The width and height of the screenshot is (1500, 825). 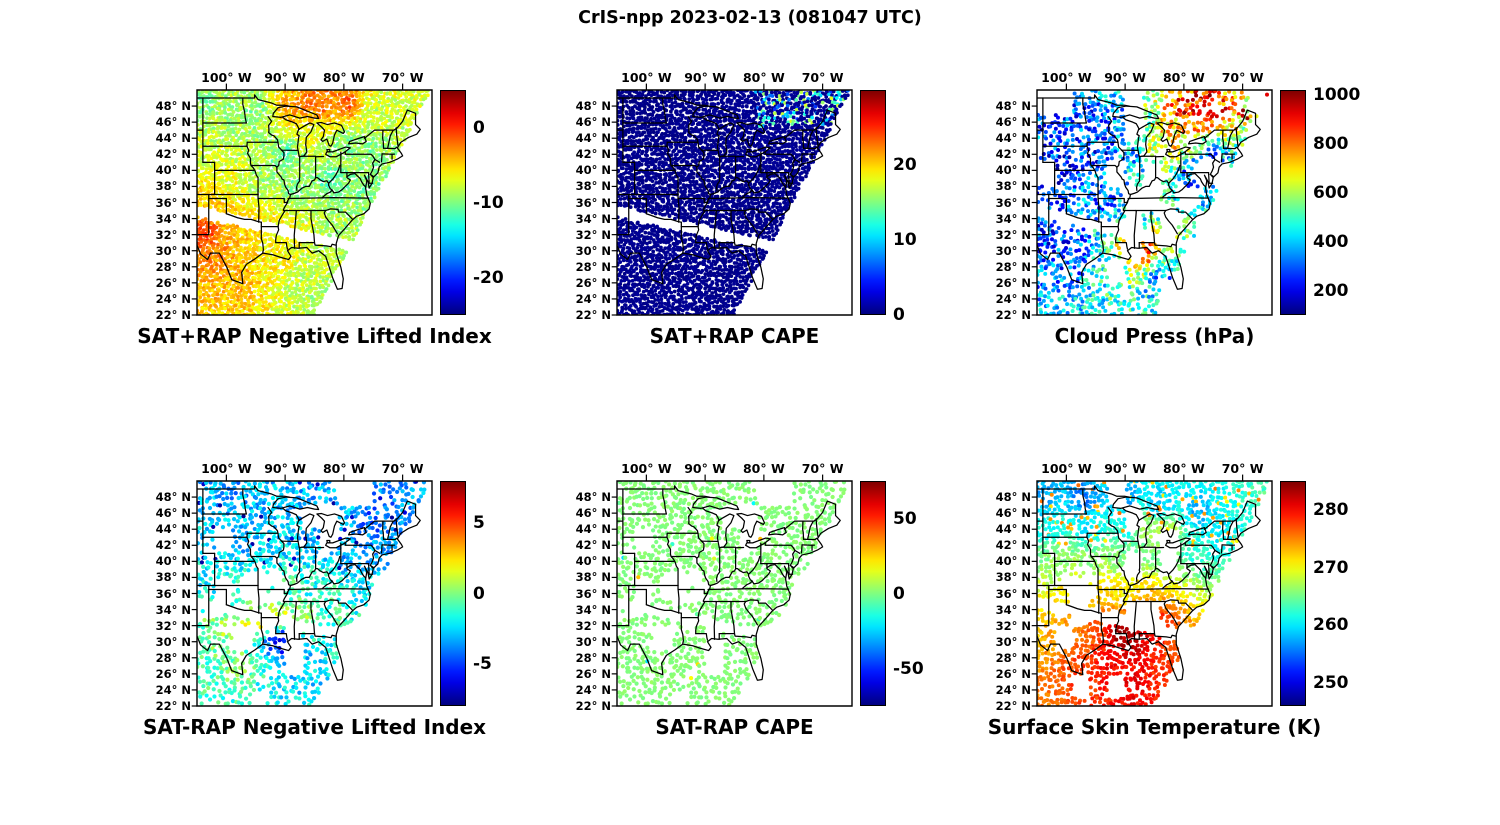 What do you see at coordinates (593, 250) in the screenshot?
I see `lat-tick-label: 30° N` at bounding box center [593, 250].